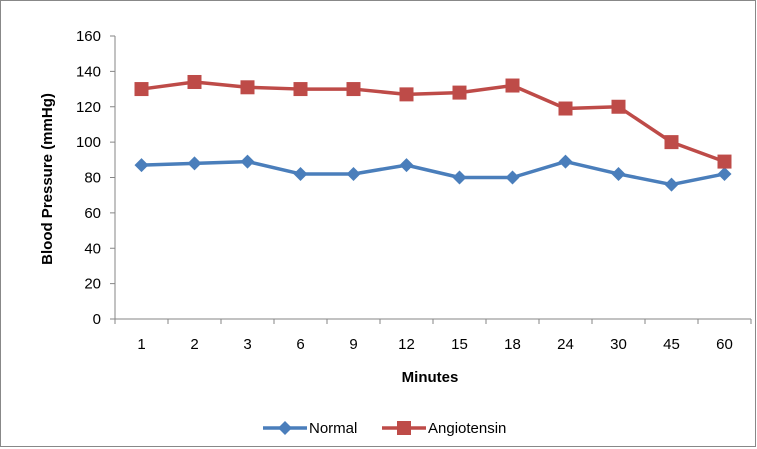  Describe the element at coordinates (92, 213) in the screenshot. I see `y-tick-label: 60` at that location.